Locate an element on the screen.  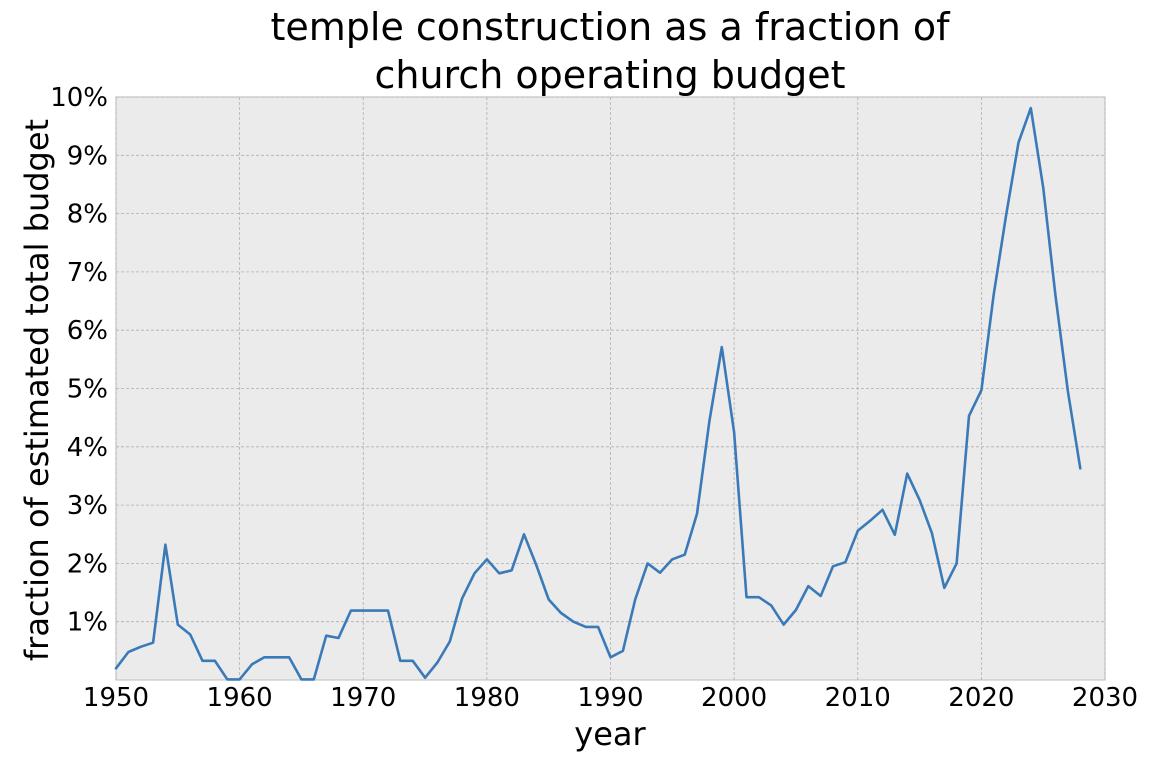
y-tick-label: 8% is located at coordinates (87, 215).